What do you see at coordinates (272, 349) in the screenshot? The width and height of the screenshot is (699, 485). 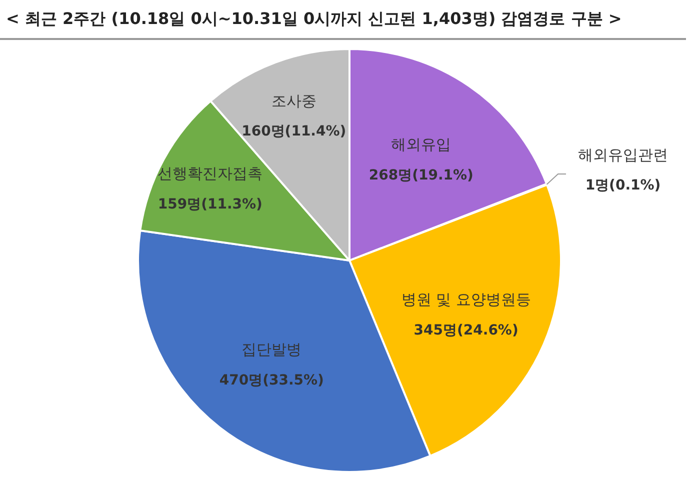 I see `slice-label: 집단발병` at bounding box center [272, 349].